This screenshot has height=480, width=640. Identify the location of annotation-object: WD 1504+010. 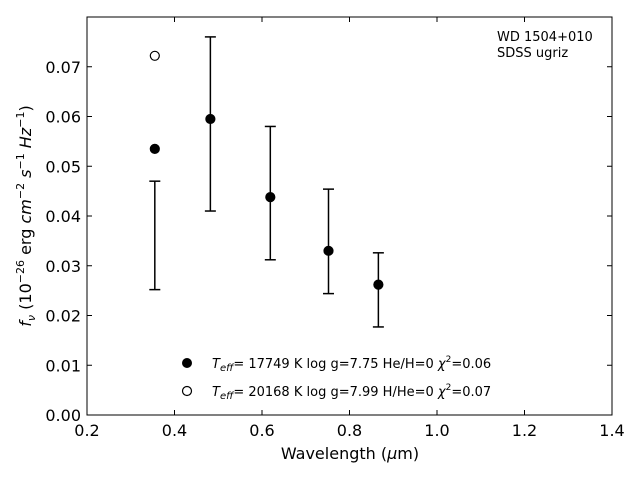
(545, 37).